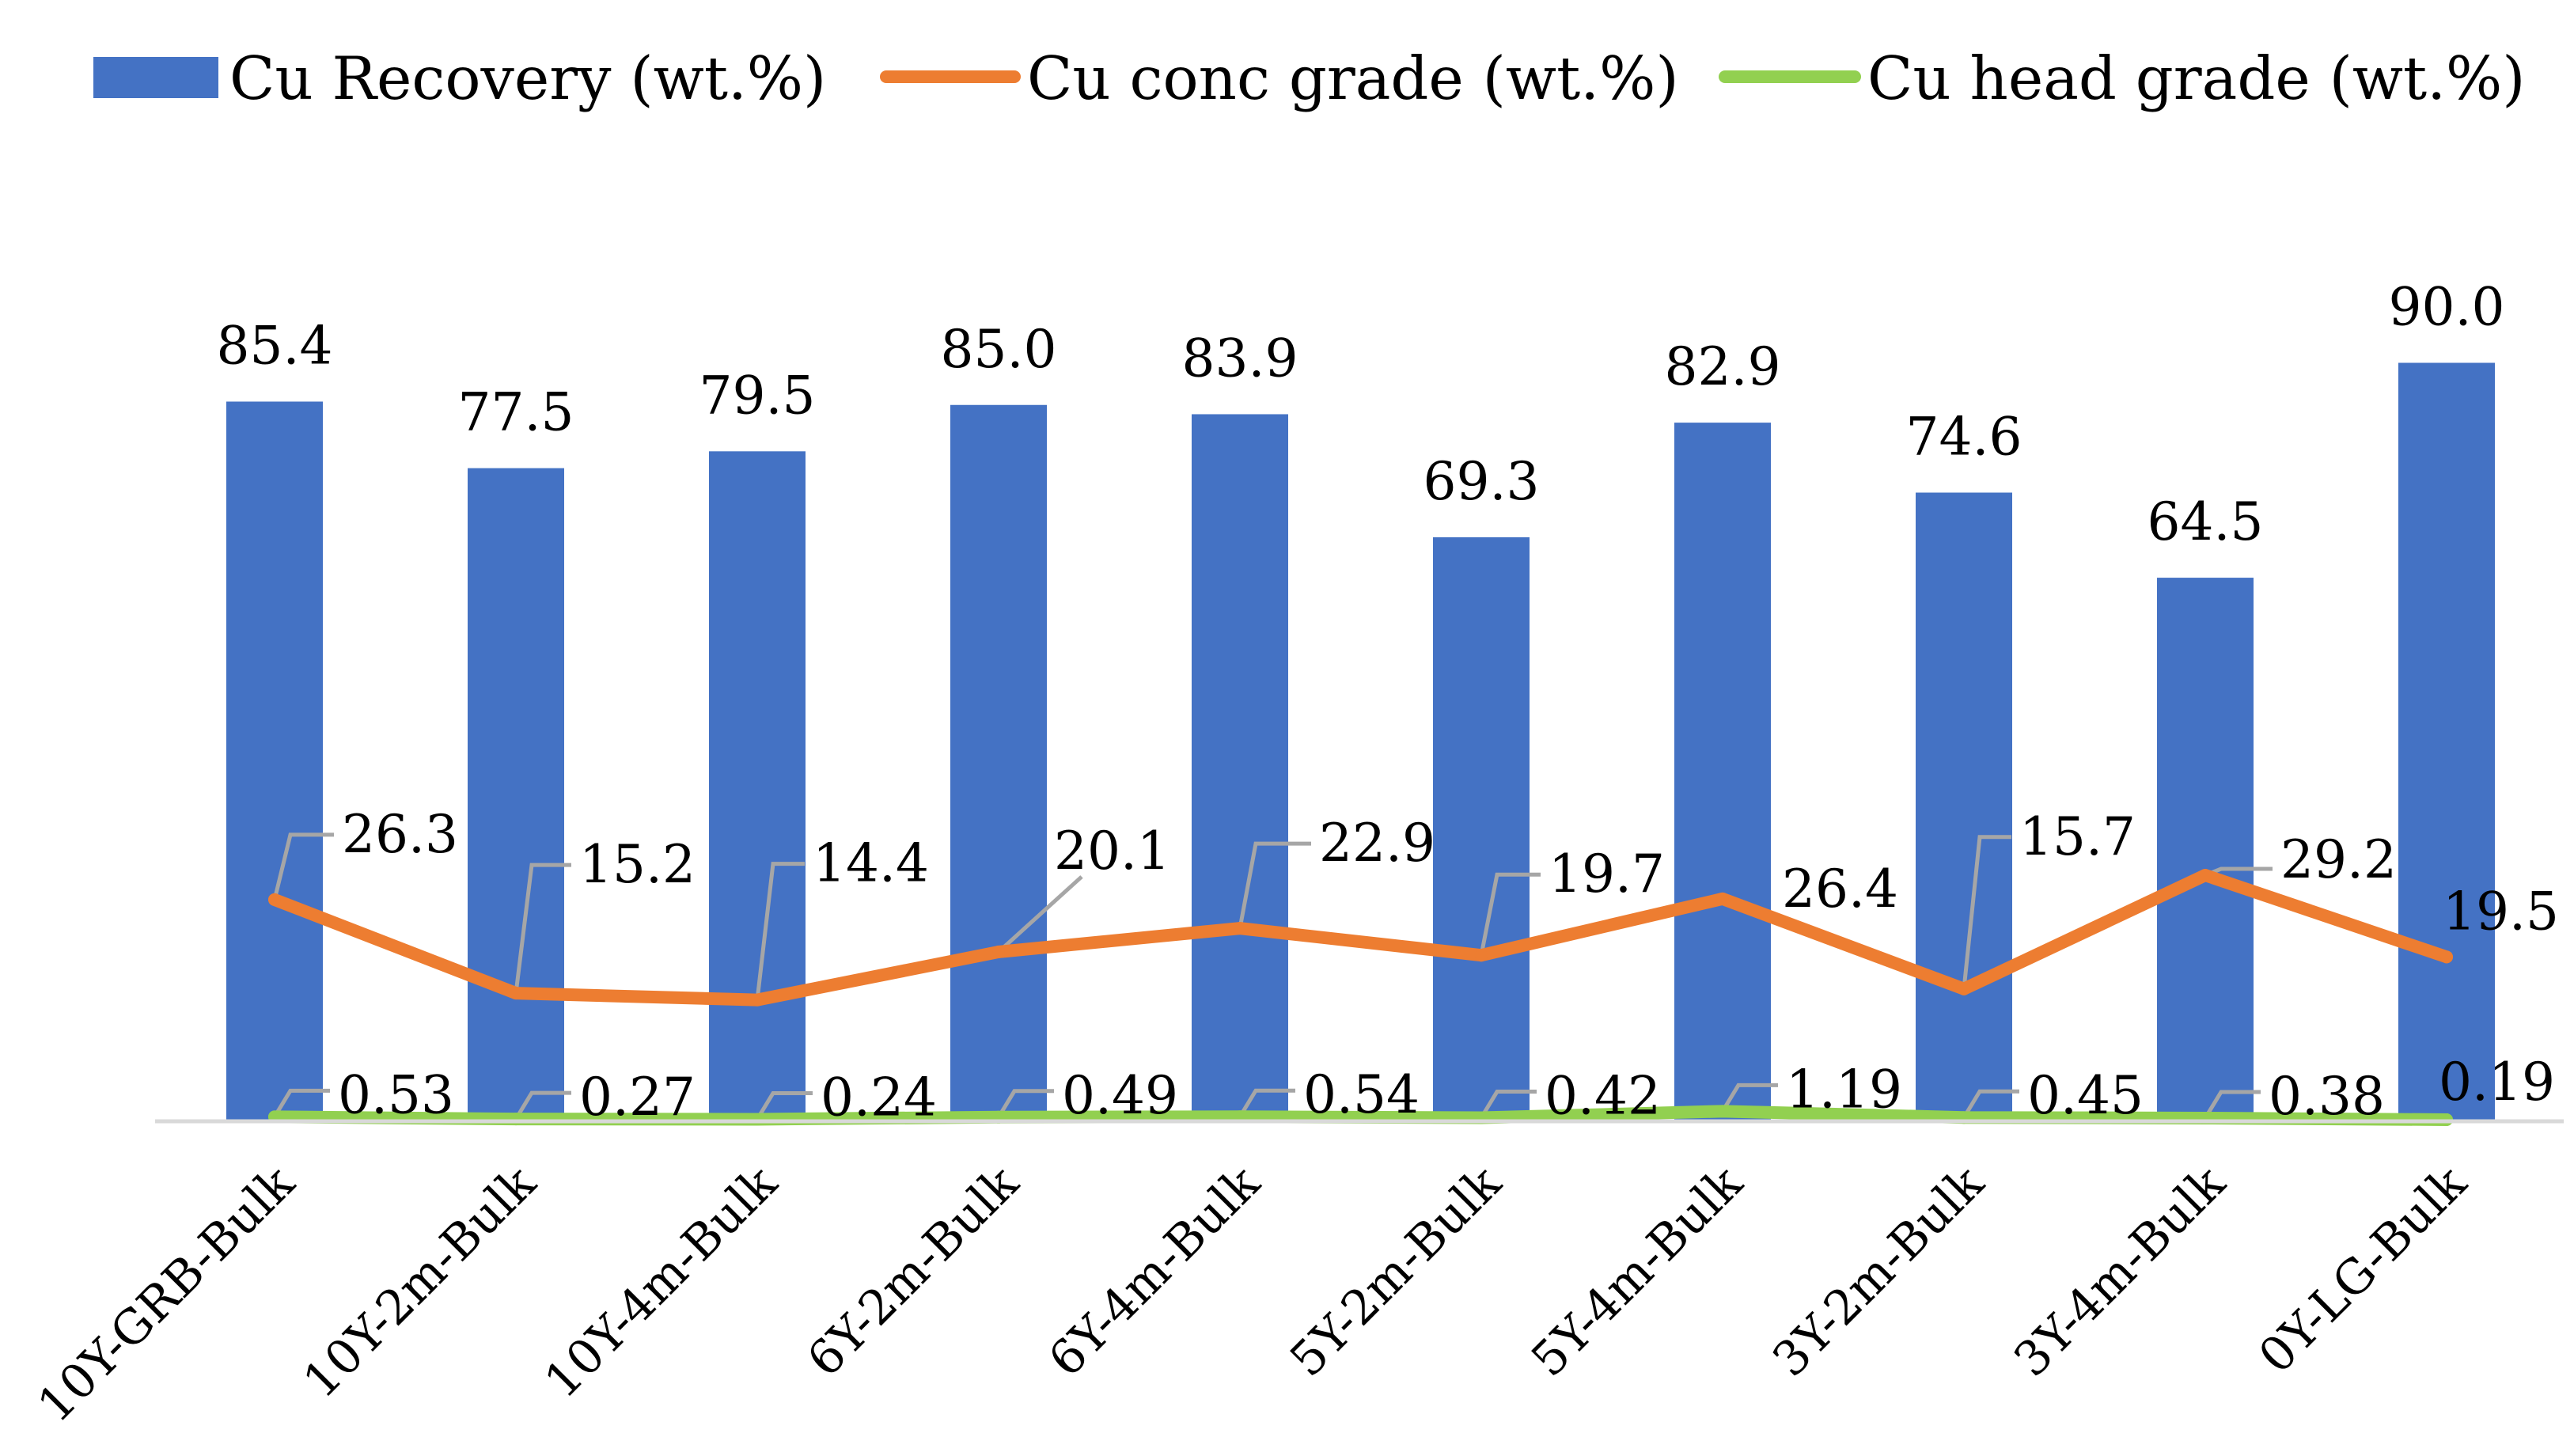 The width and height of the screenshot is (2574, 1456). Describe the element at coordinates (780, 931) in the screenshot. I see `leader-cu-conc-10Y-4m-Bulk` at that location.